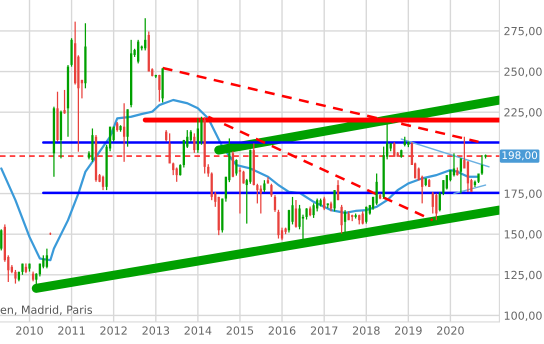 This screenshot has width=544, height=344. What do you see at coordinates (523, 31) in the screenshot?
I see `y-tick-label: 275,00` at bounding box center [523, 31].